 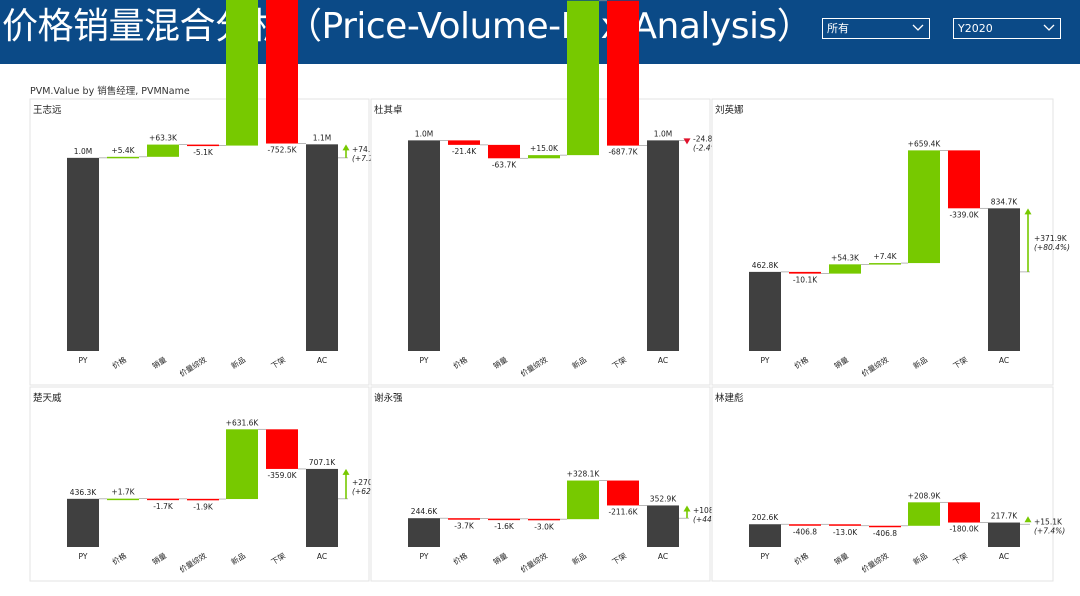 I want to click on page-title: 价格销量混合分析（Price-Volume-Mix Analysis）, so click(x=407, y=26).